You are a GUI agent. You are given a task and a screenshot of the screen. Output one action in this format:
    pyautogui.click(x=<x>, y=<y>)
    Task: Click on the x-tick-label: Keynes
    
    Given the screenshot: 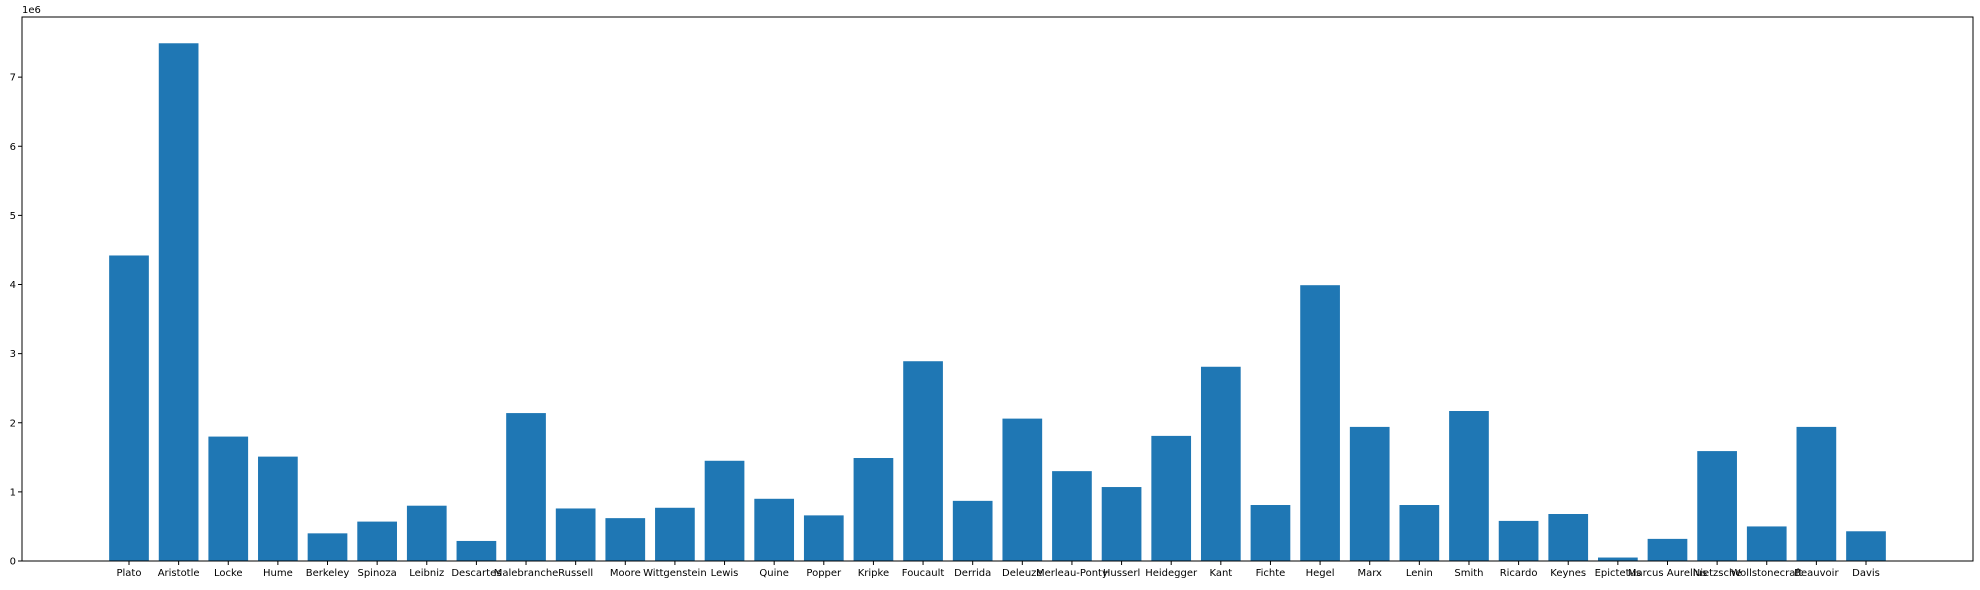 What is the action you would take?
    pyautogui.click(x=1568, y=573)
    